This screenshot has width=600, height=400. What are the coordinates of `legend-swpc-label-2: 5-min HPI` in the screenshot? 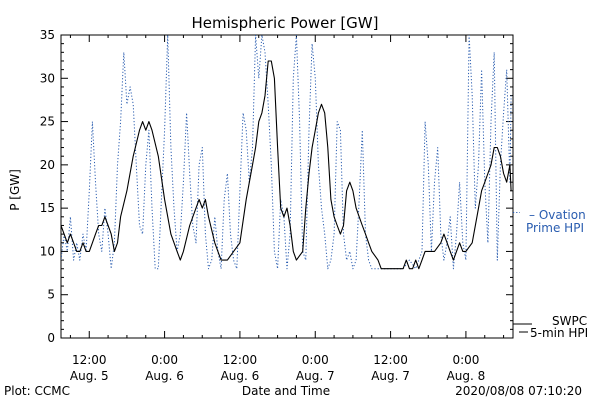 It's located at (559, 333).